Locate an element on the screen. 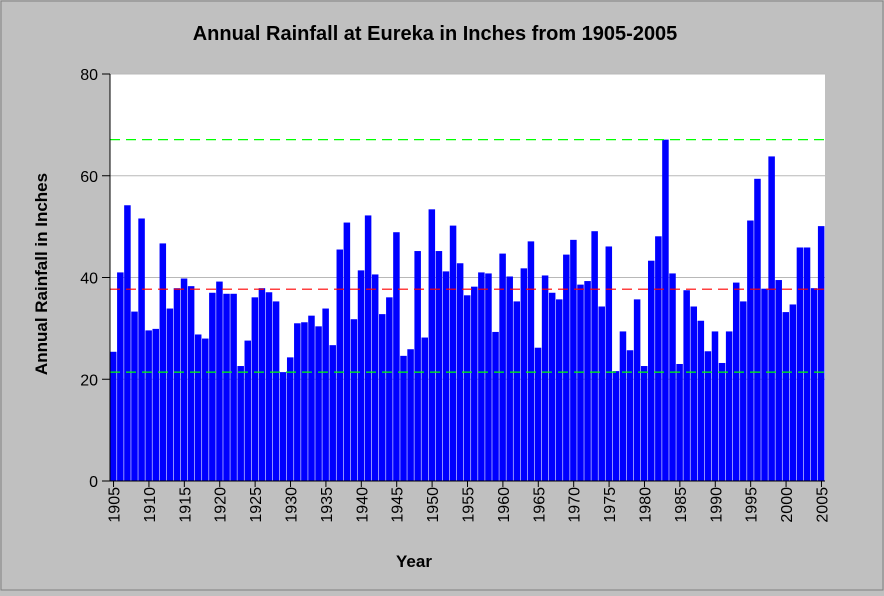 The height and width of the screenshot is (596, 884). x-tick-label: 1910 is located at coordinates (150, 505).